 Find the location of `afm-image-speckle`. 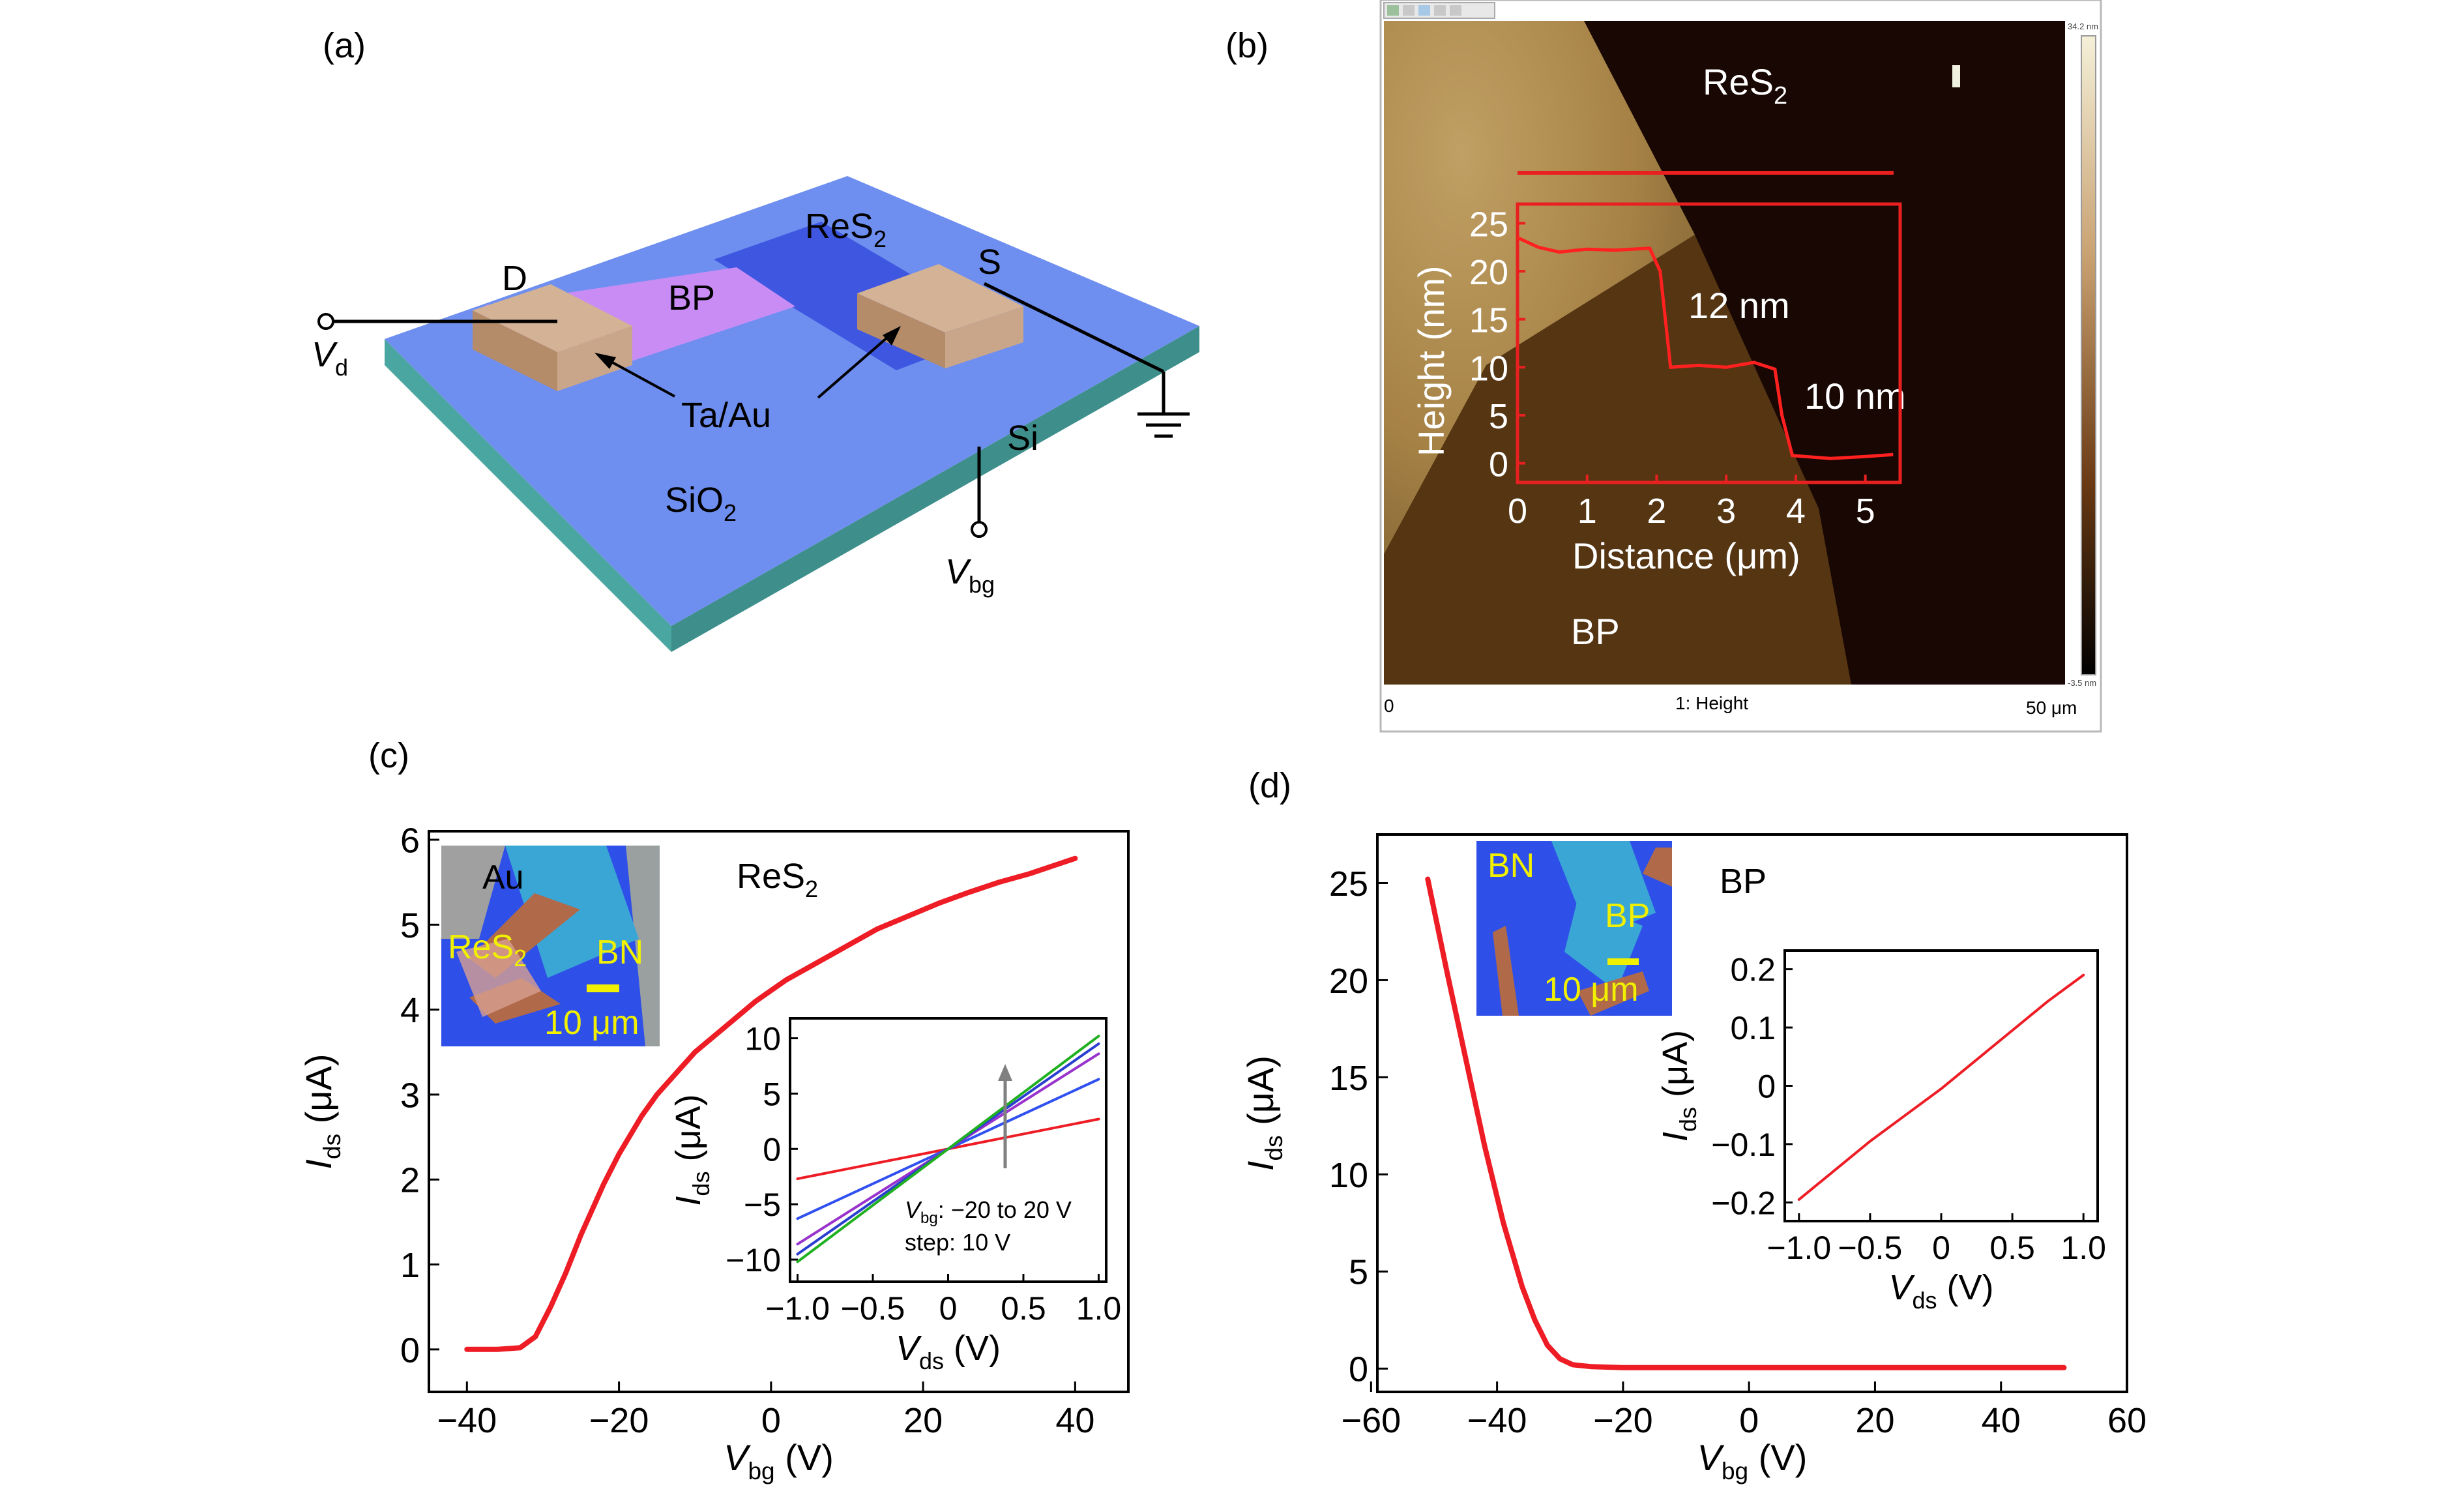

afm-image-speckle is located at coordinates (1725, 353).